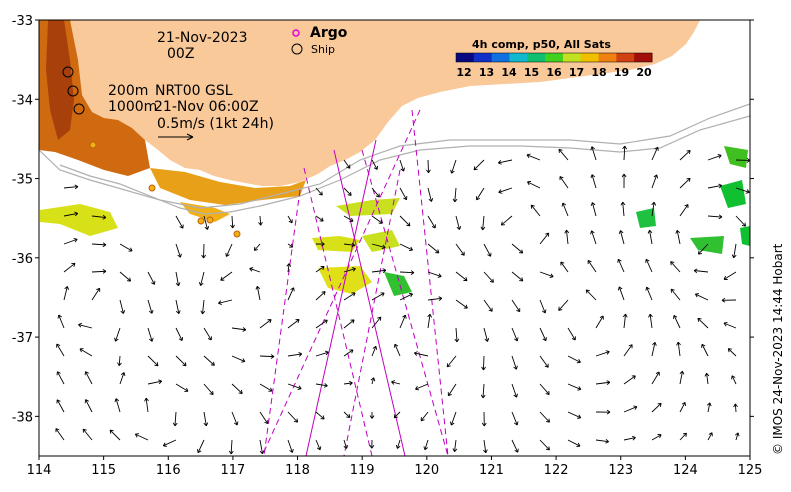 The height and width of the screenshot is (492, 791). I want to click on x-tick-label: 118, so click(297, 470).